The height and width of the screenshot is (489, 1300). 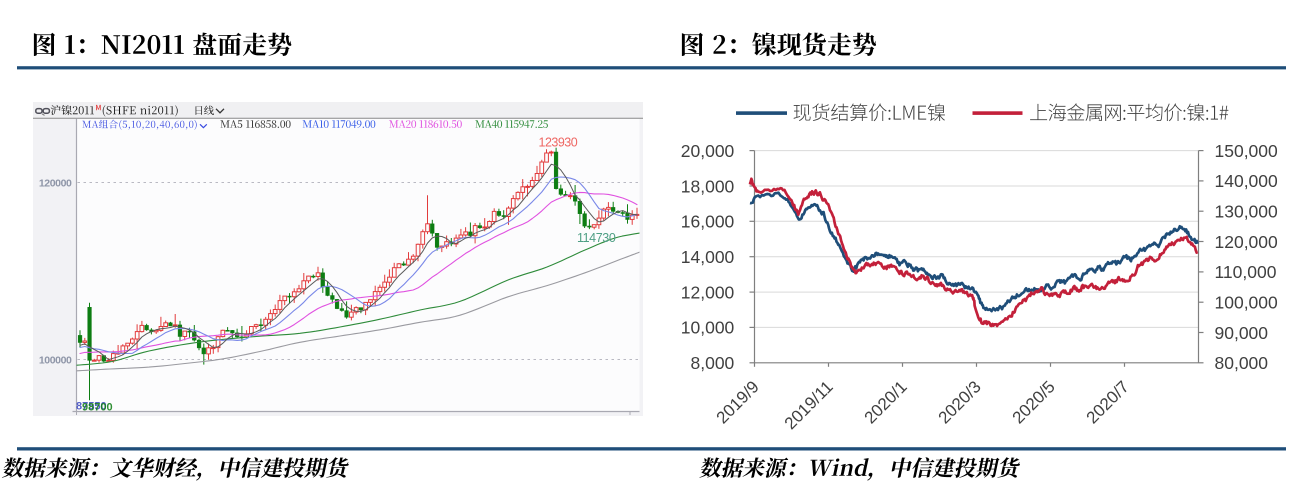 What do you see at coordinates (708, 257) in the screenshot?
I see `svg-text: 14,000` at bounding box center [708, 257].